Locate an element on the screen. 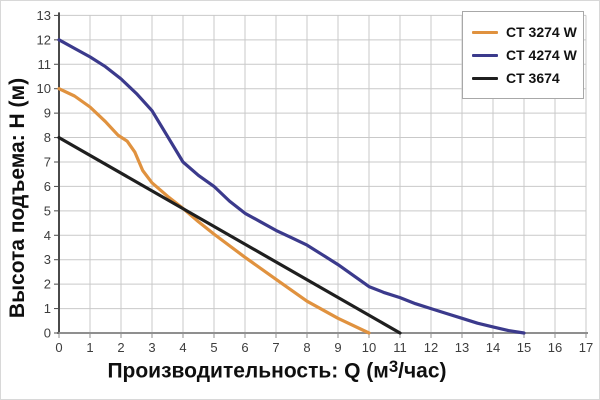 Image resolution: width=600 pixels, height=400 pixels. x-tick-label: 13 is located at coordinates (462, 347).